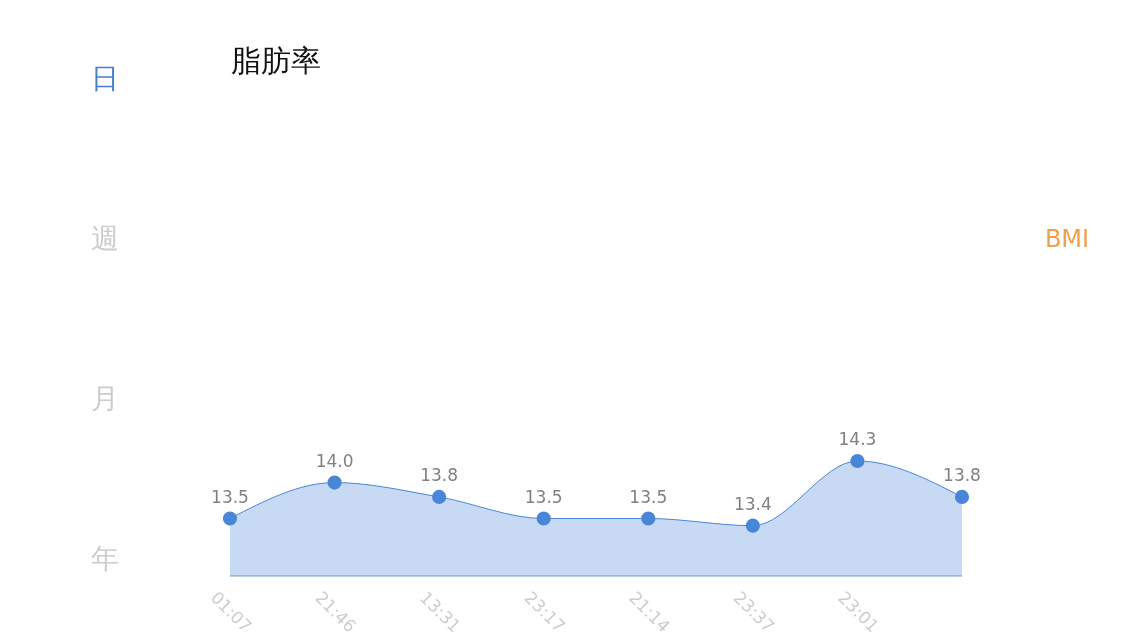 This screenshot has height=640, width=1136. Describe the element at coordinates (857, 439) in the screenshot. I see `data-label: 14.3` at that location.